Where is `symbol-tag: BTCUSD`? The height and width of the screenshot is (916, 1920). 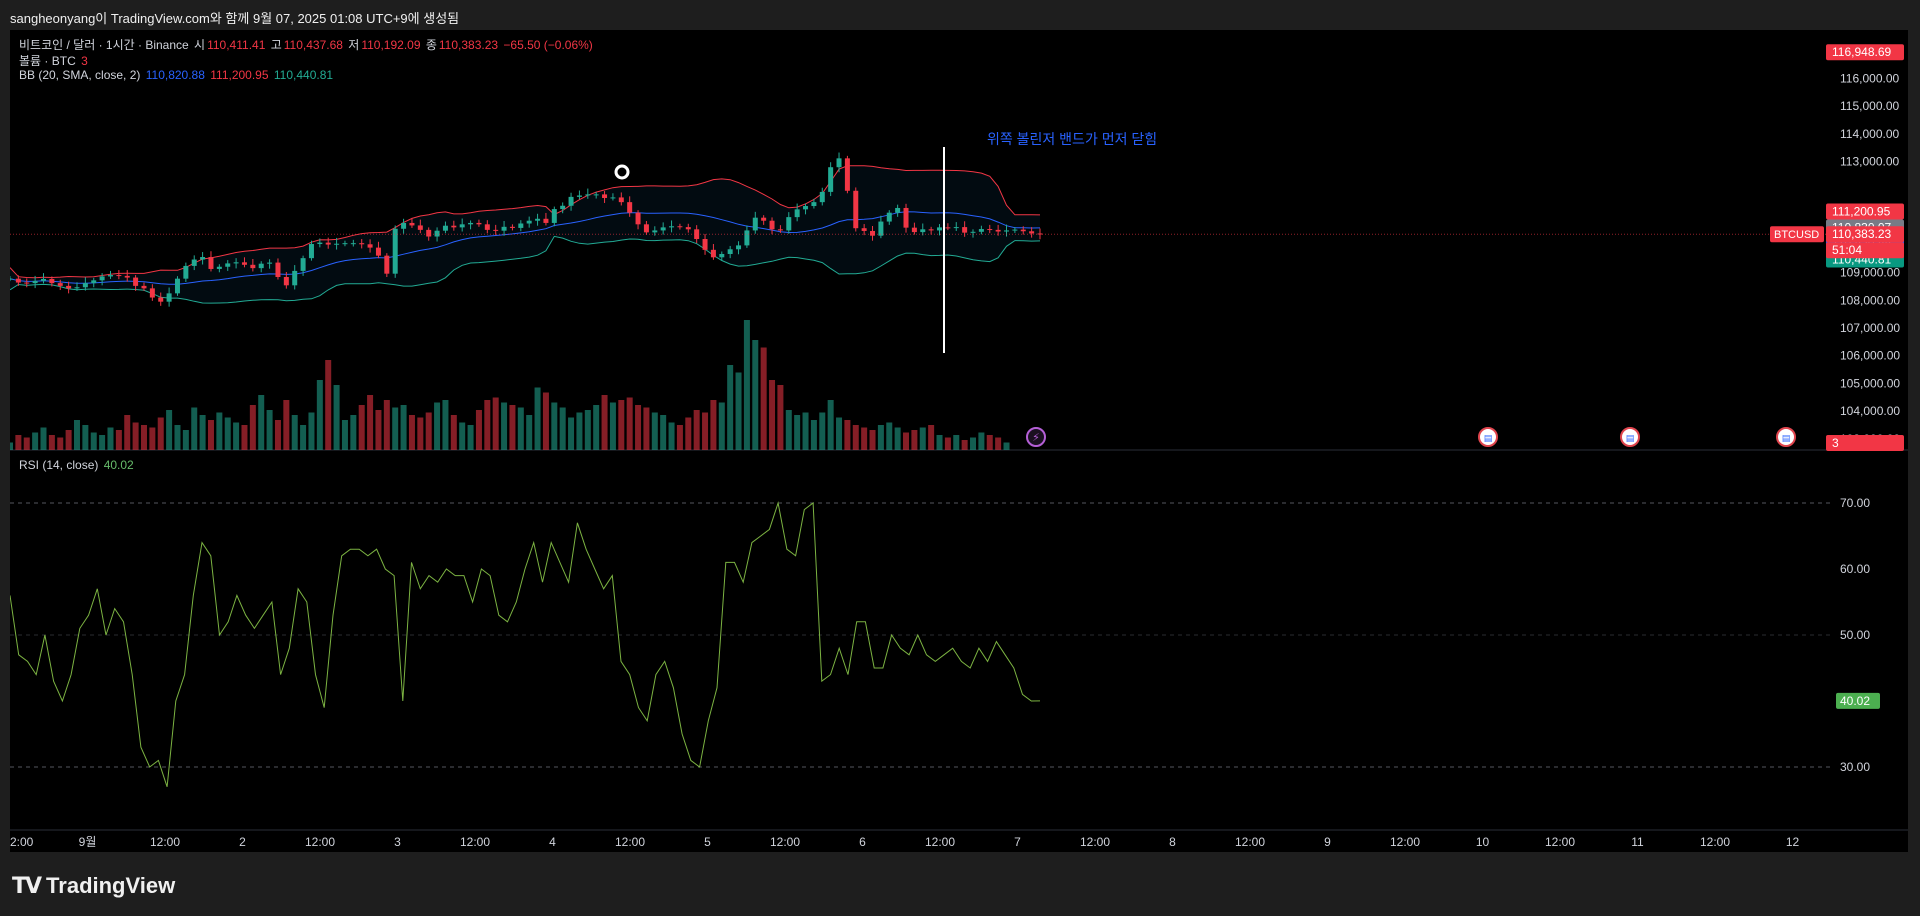 symbol-tag: BTCUSD is located at coordinates (1796, 235).